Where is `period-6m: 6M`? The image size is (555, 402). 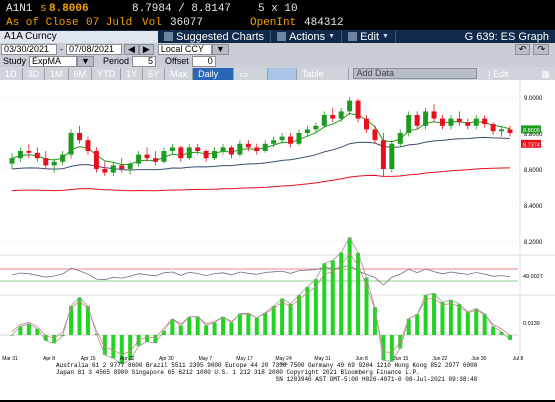 period-6m: 6M is located at coordinates (81, 73).